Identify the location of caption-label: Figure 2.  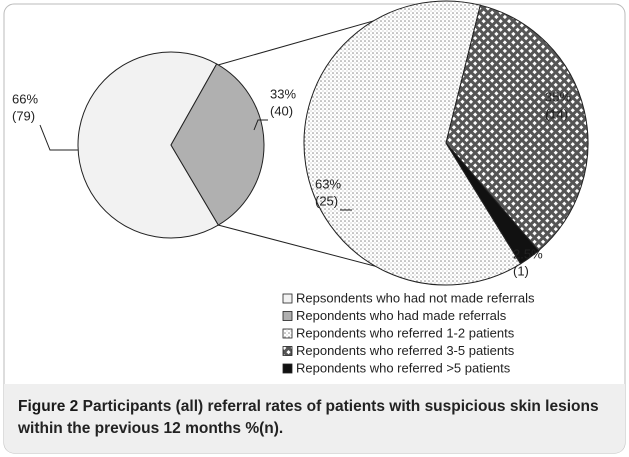
(48, 406).